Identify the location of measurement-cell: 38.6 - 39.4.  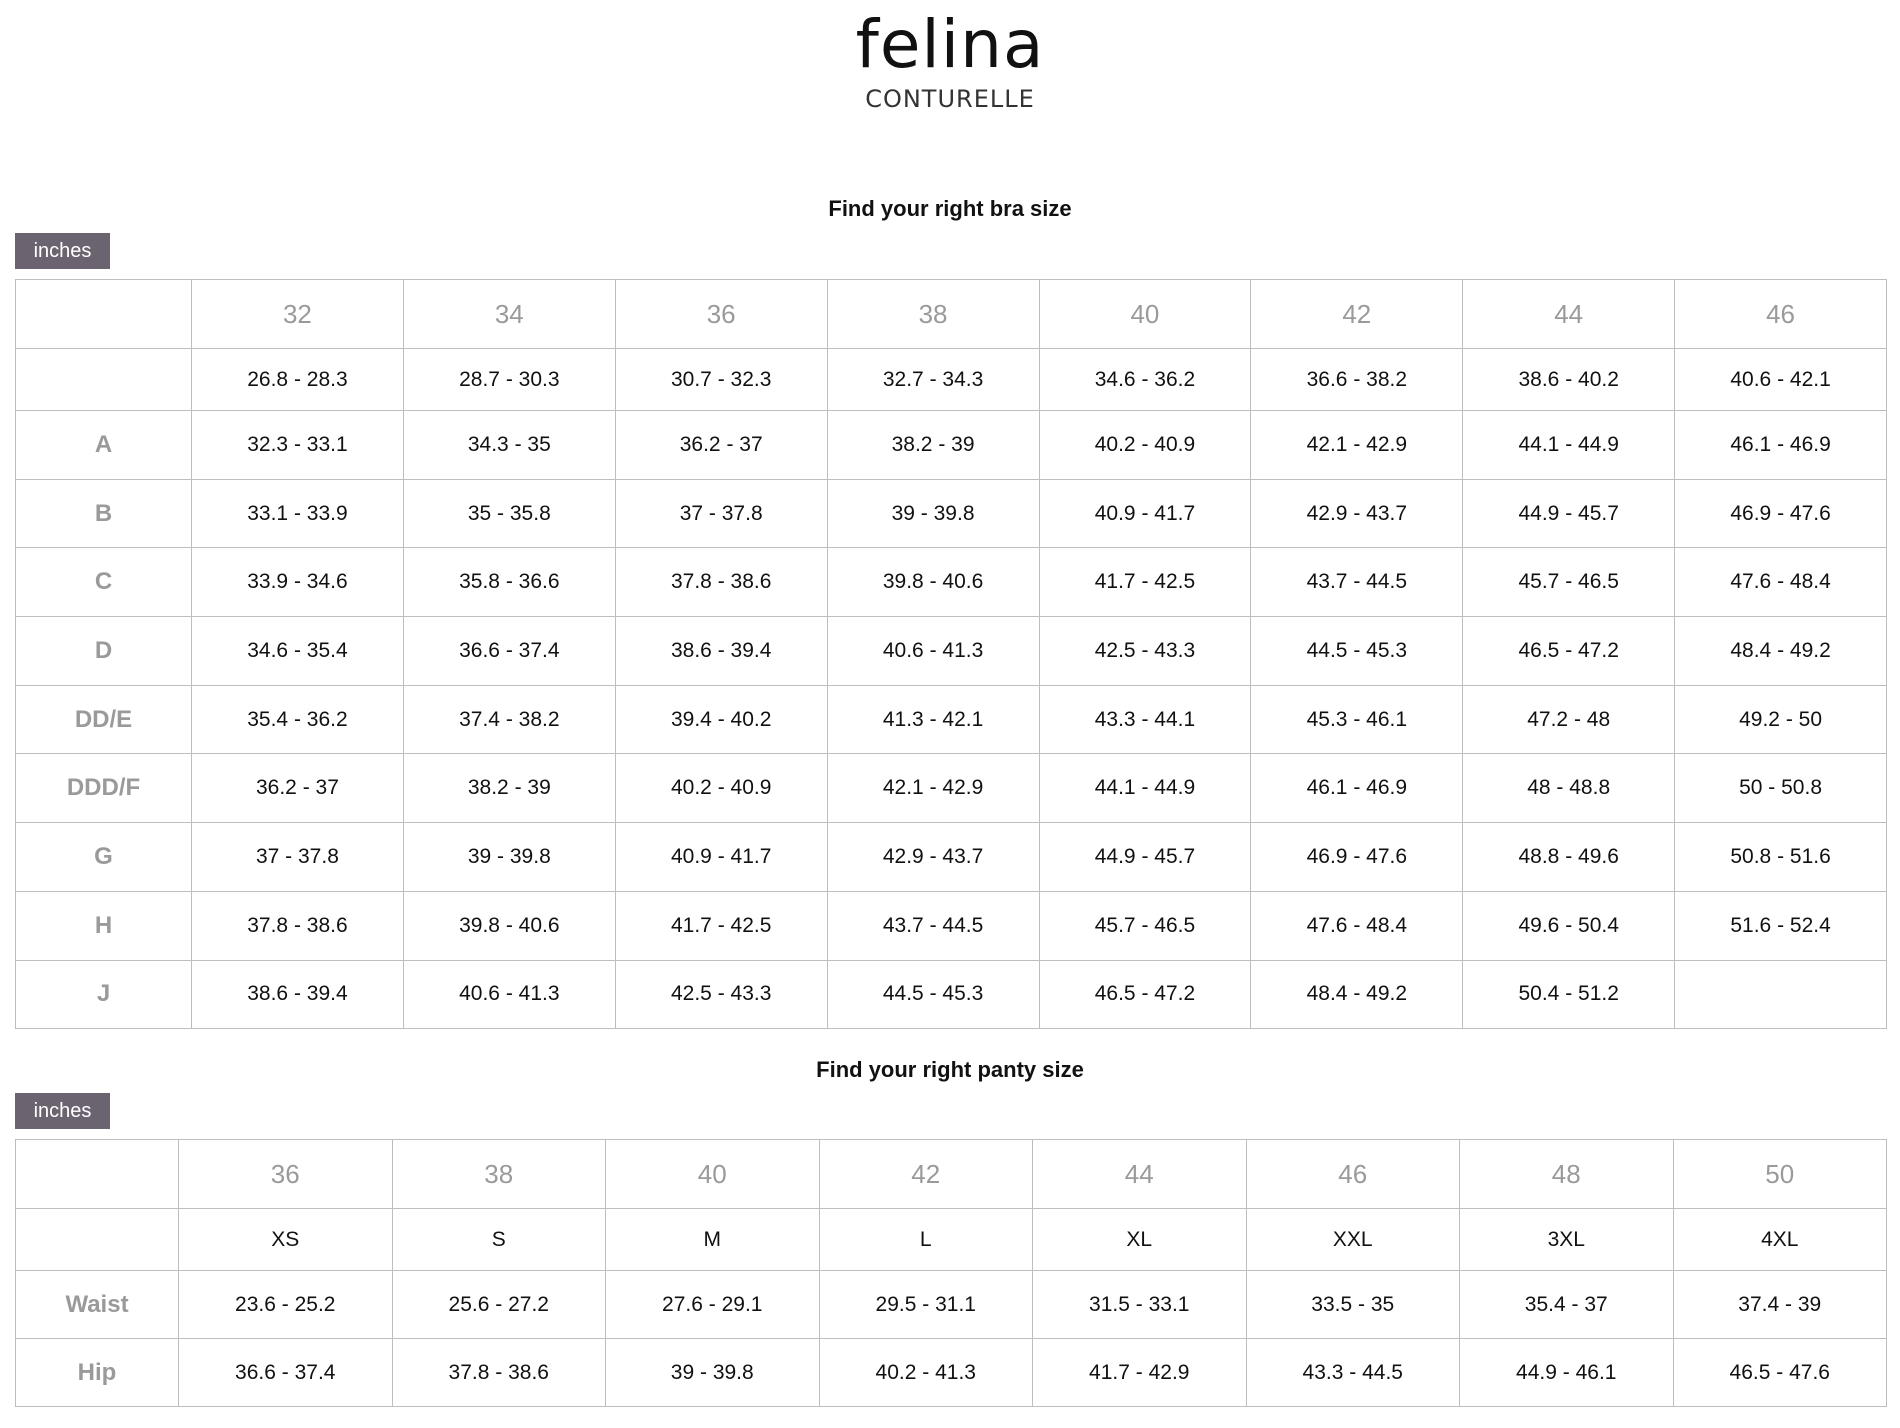
(297, 994).